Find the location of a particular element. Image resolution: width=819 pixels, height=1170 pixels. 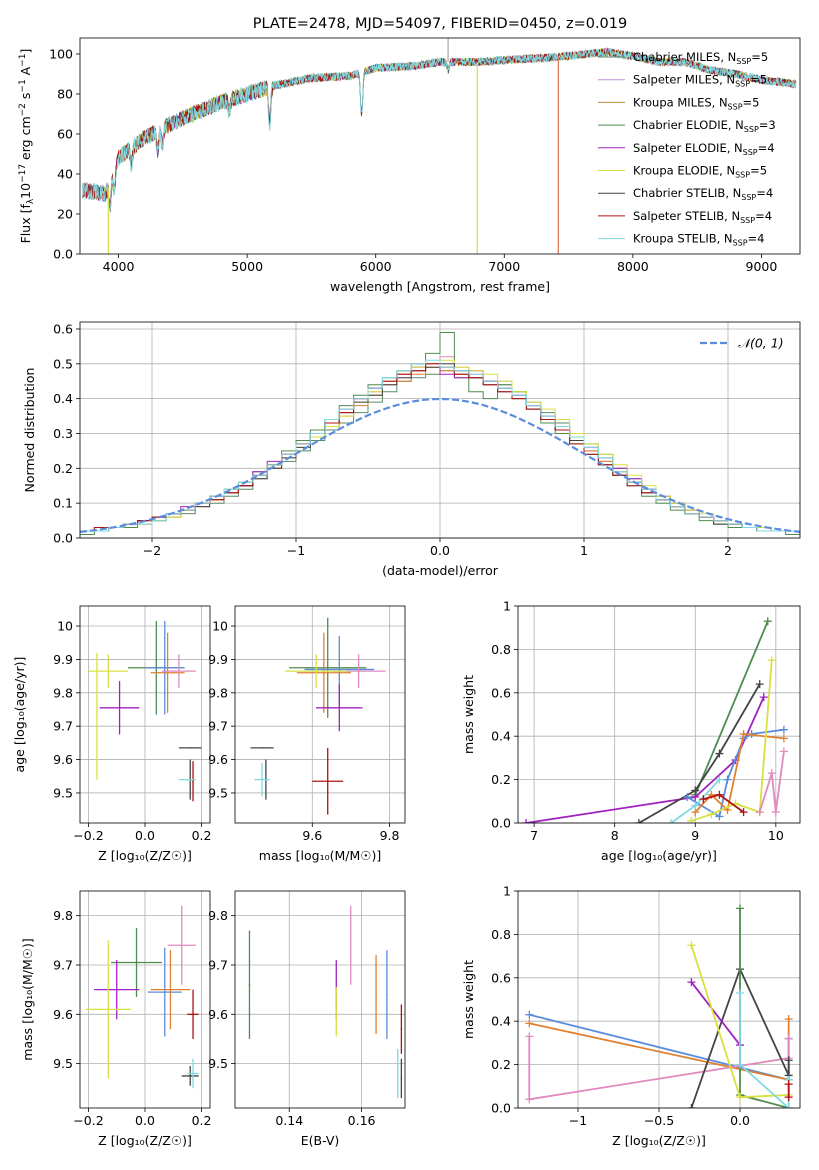

legend-label-text: Salpeter ELODIE, N is located at coordinates (688, 148).